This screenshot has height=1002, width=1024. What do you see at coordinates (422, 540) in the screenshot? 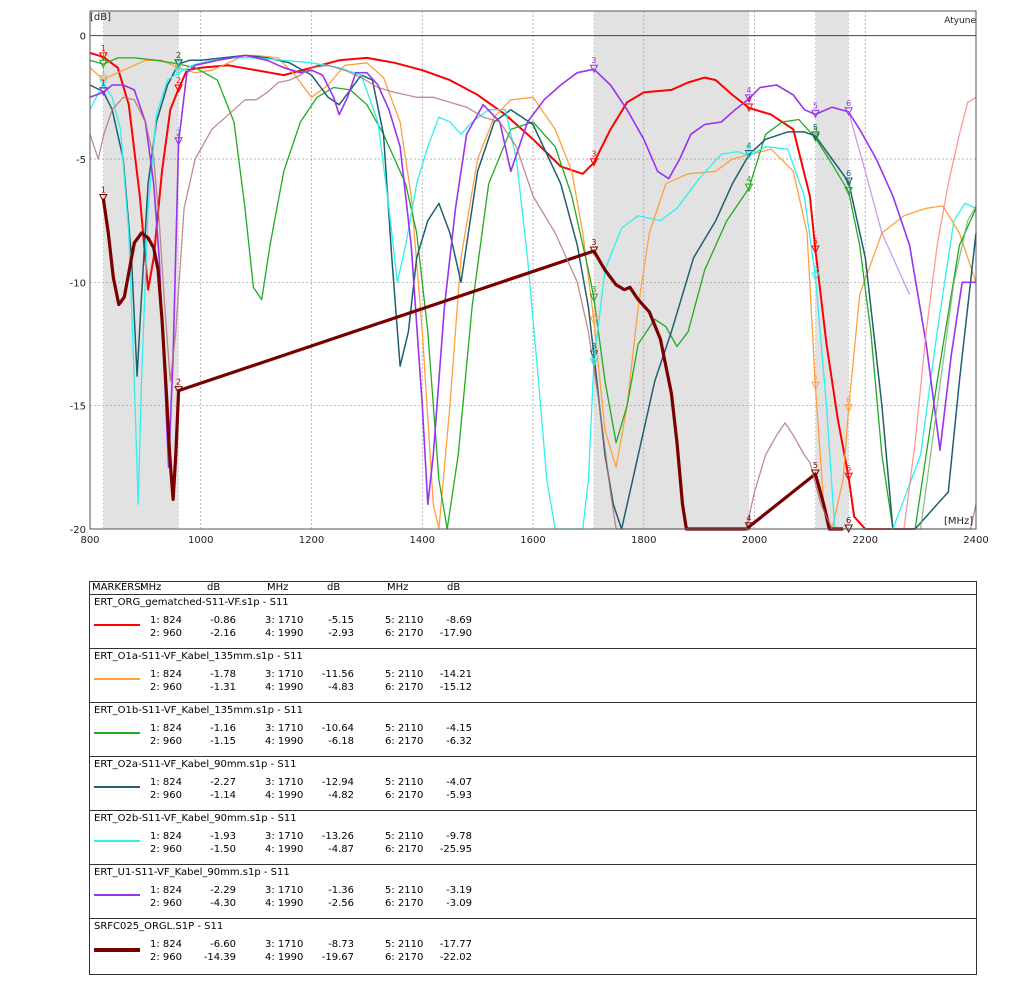
I see `x-tick-label: 1400` at bounding box center [422, 540].